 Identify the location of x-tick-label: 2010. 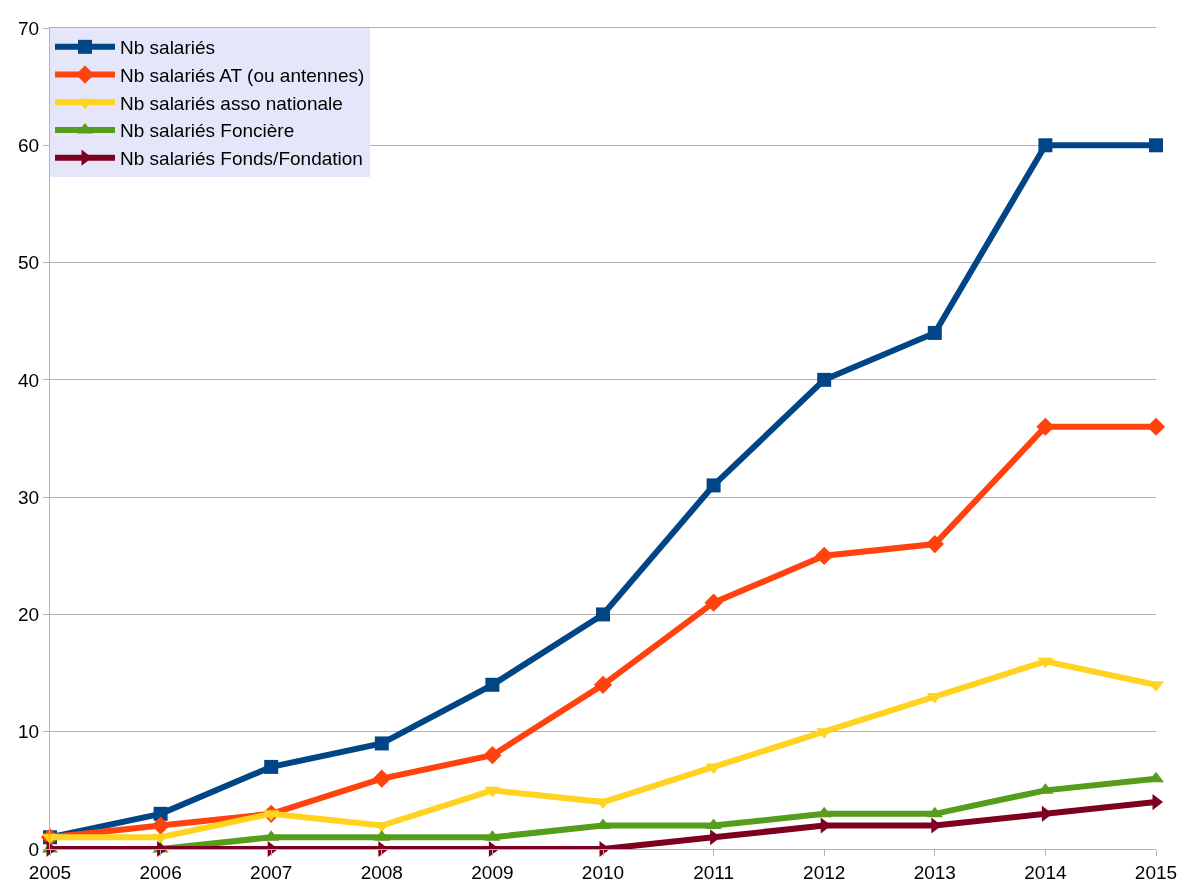
(603, 872).